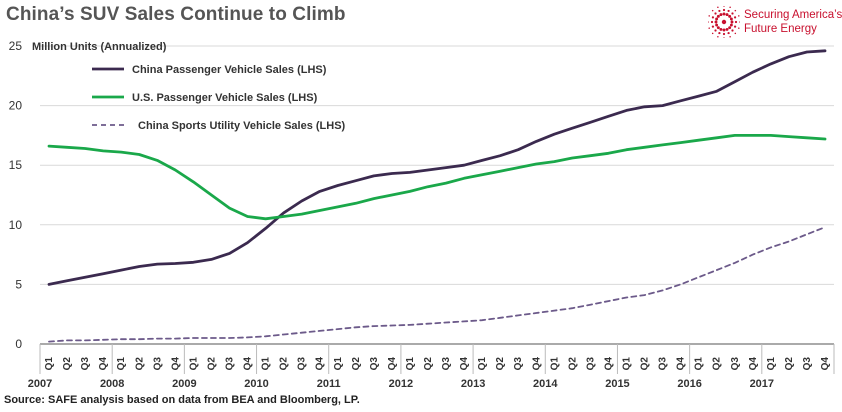  I want to click on y-tick-label: 10, so click(16, 225).